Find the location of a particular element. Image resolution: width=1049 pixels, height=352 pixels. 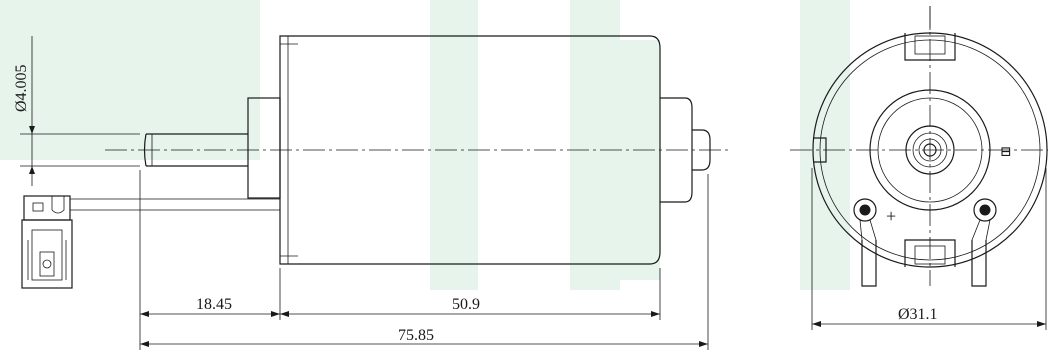

side-notch is located at coordinates (820, 150).